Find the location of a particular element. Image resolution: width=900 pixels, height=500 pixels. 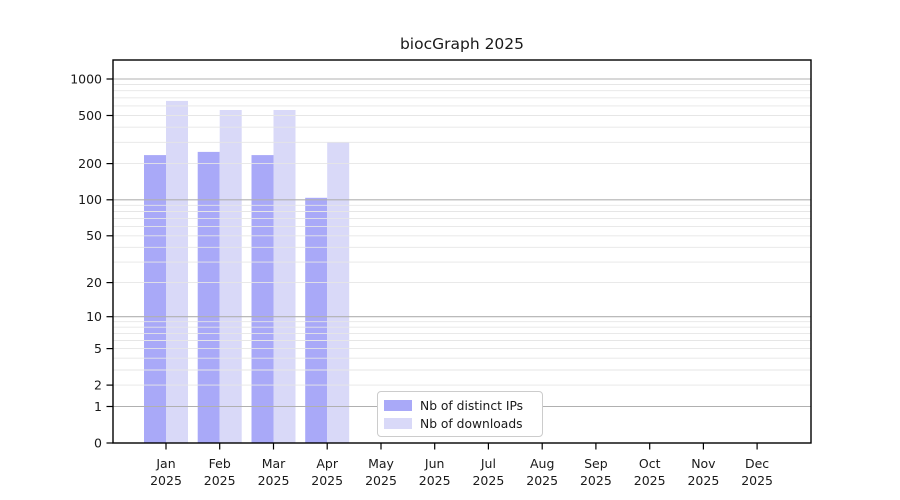

legend-item-distinct-ips: Nb of distinct IPs is located at coordinates (459, 405).